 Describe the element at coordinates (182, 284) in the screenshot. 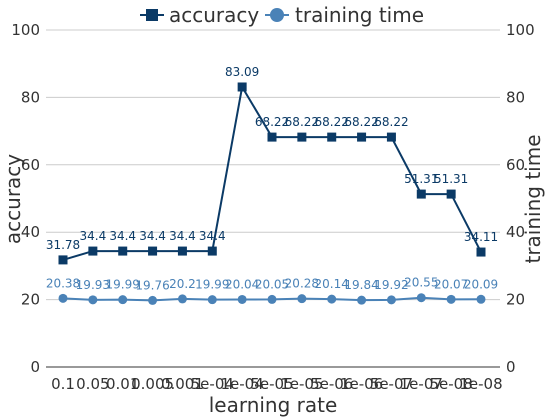

I see `data-label-training-time: 20.2` at that location.